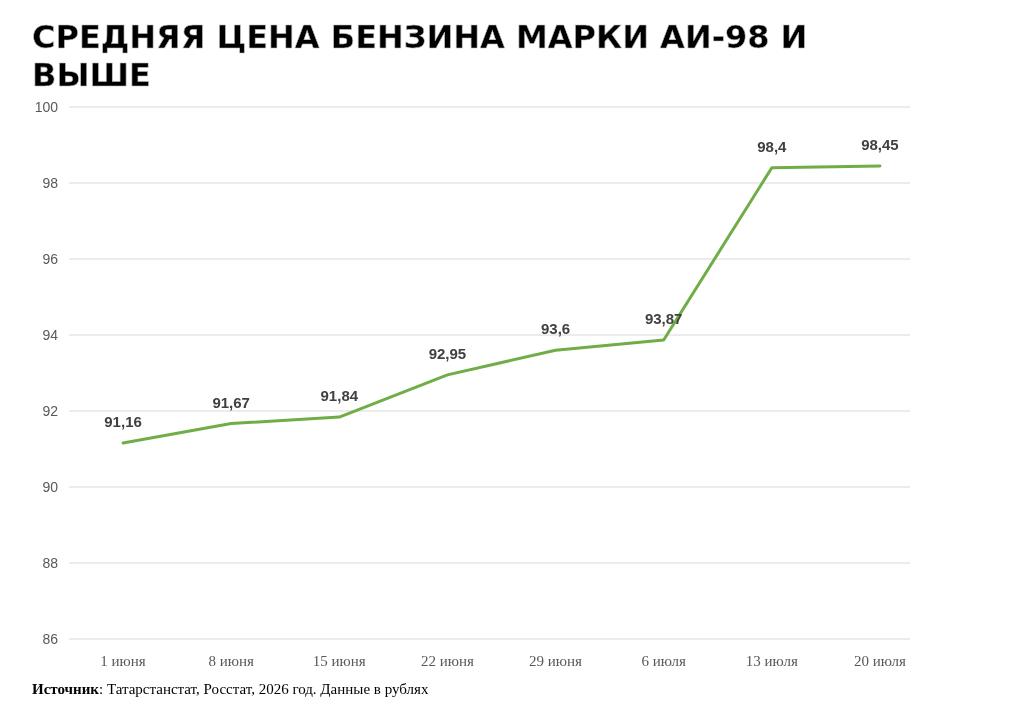 This screenshot has height=725, width=1020. Describe the element at coordinates (420, 56) in the screenshot. I see `chart-title: СРЕДНЯЯ ЦЕНА БЕНЗИНА МАРКИ АИ-98 И ВЫШЕ` at that location.